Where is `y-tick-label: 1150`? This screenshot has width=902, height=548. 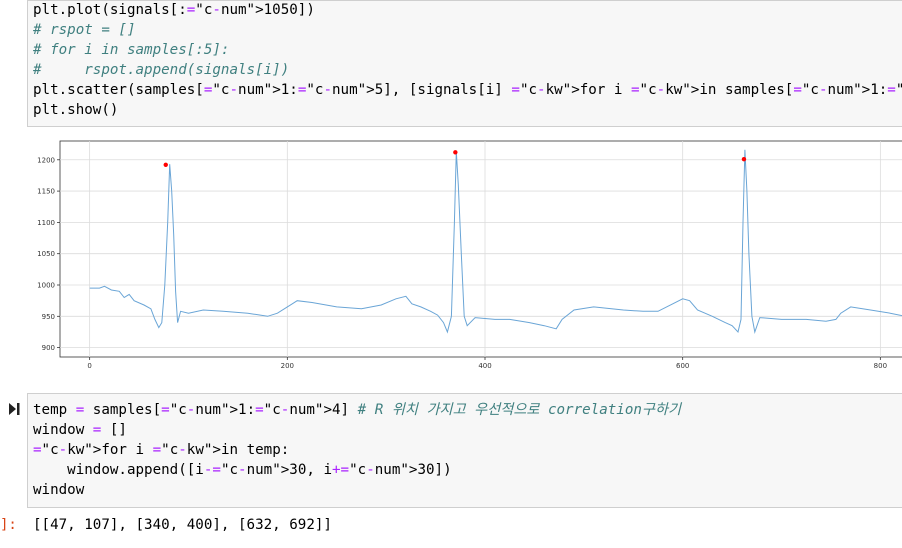 y-tick-label: 1150 is located at coordinates (46, 192).